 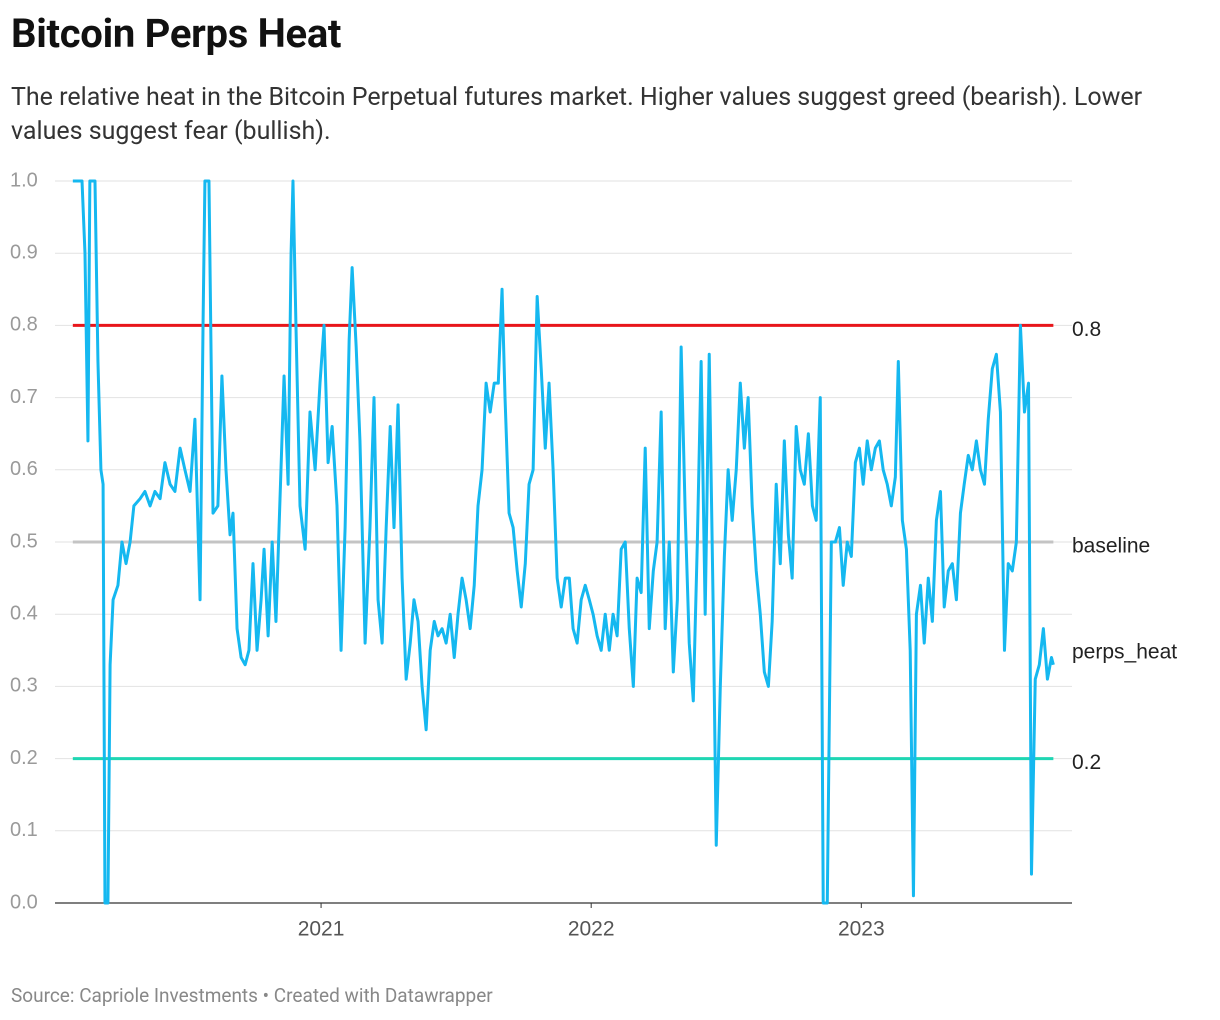 I want to click on y-tick-label: 0.4, so click(x=24, y=613).